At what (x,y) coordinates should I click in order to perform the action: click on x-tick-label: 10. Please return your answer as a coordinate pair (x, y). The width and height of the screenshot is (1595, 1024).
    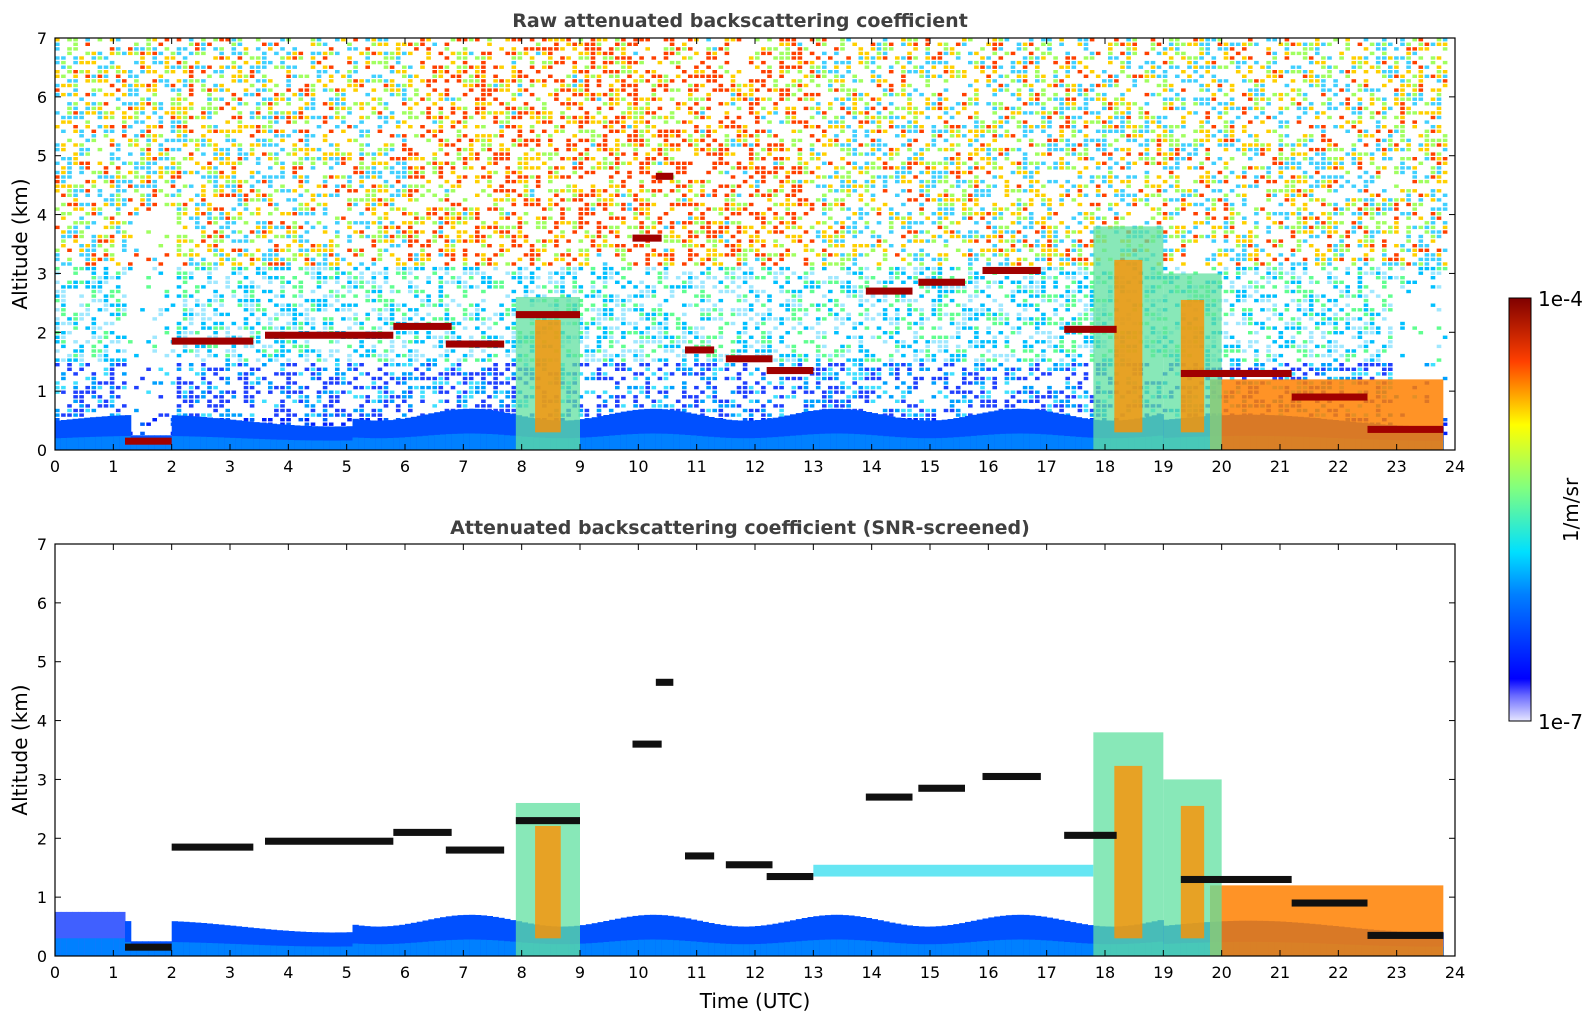
    Looking at the image, I should click on (638, 972).